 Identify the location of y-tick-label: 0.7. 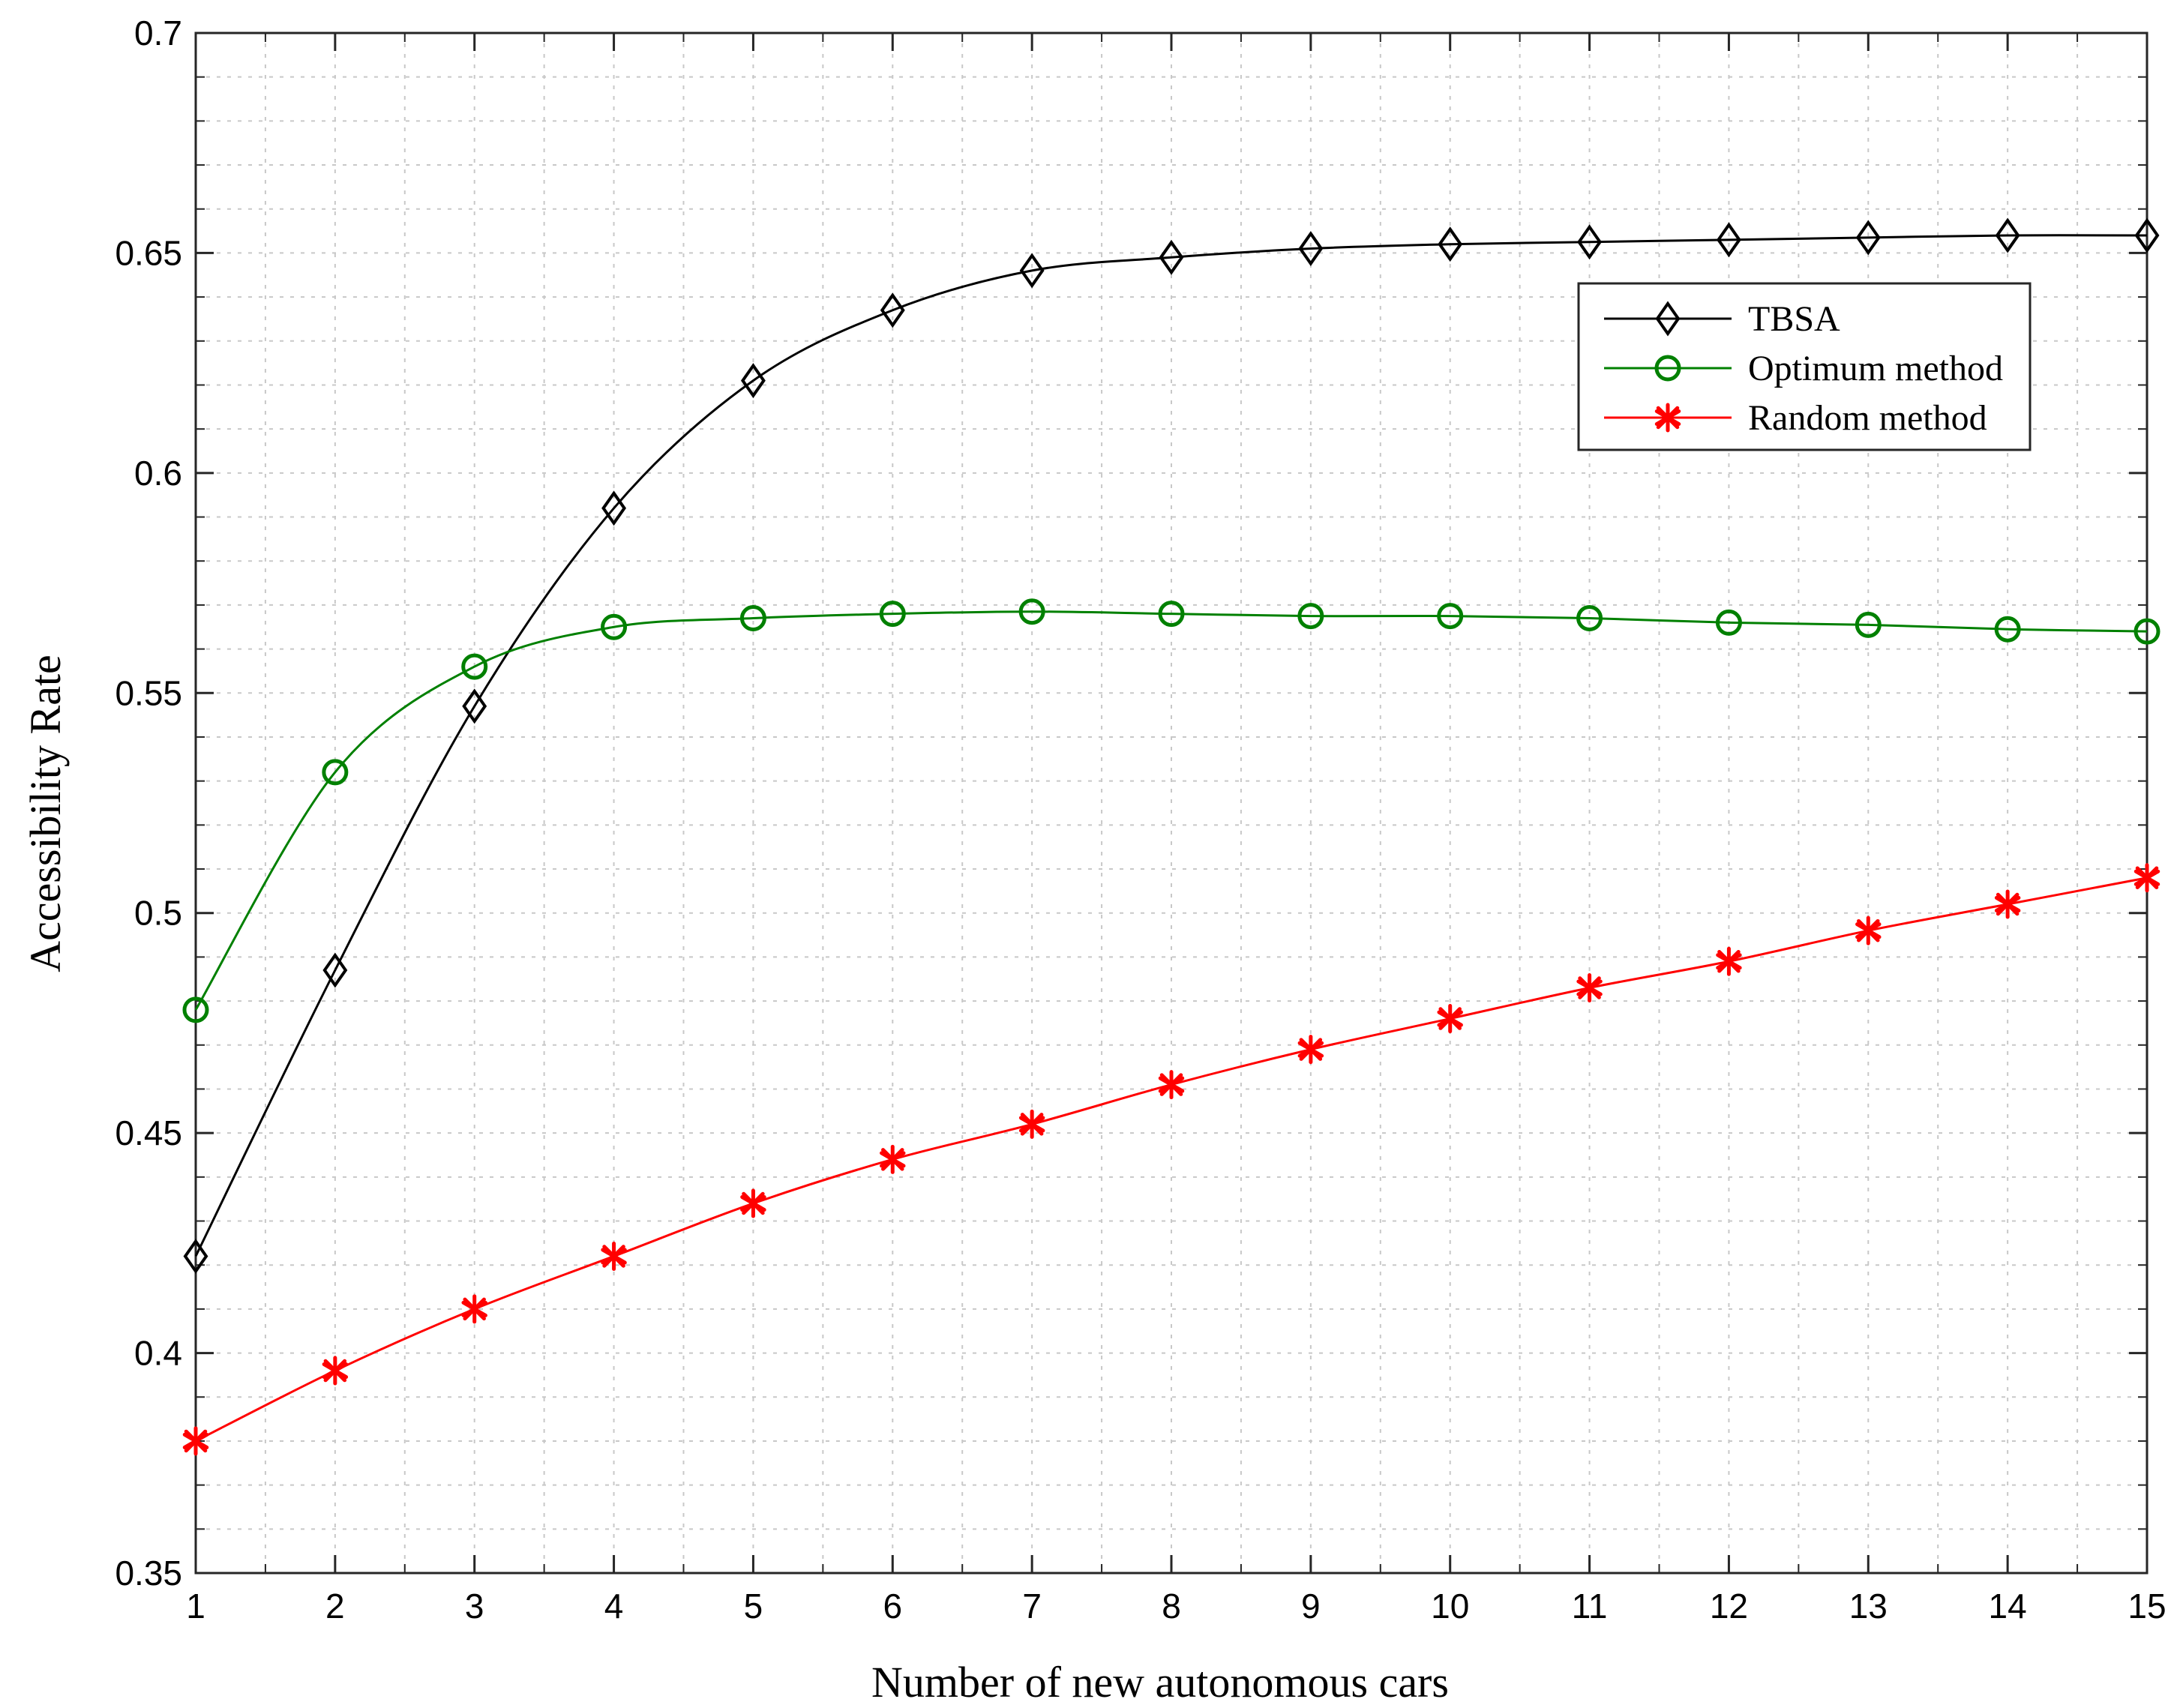
(158, 32).